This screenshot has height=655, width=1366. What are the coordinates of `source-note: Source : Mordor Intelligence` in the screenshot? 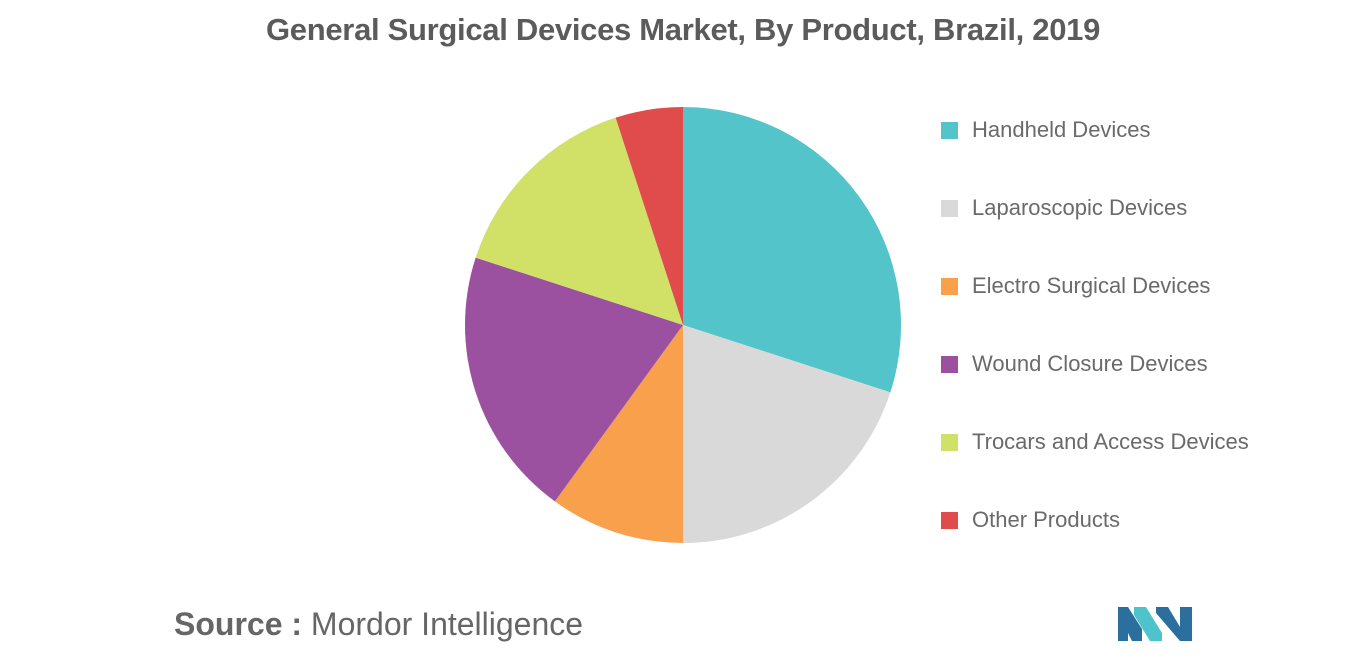 It's located at (378, 624).